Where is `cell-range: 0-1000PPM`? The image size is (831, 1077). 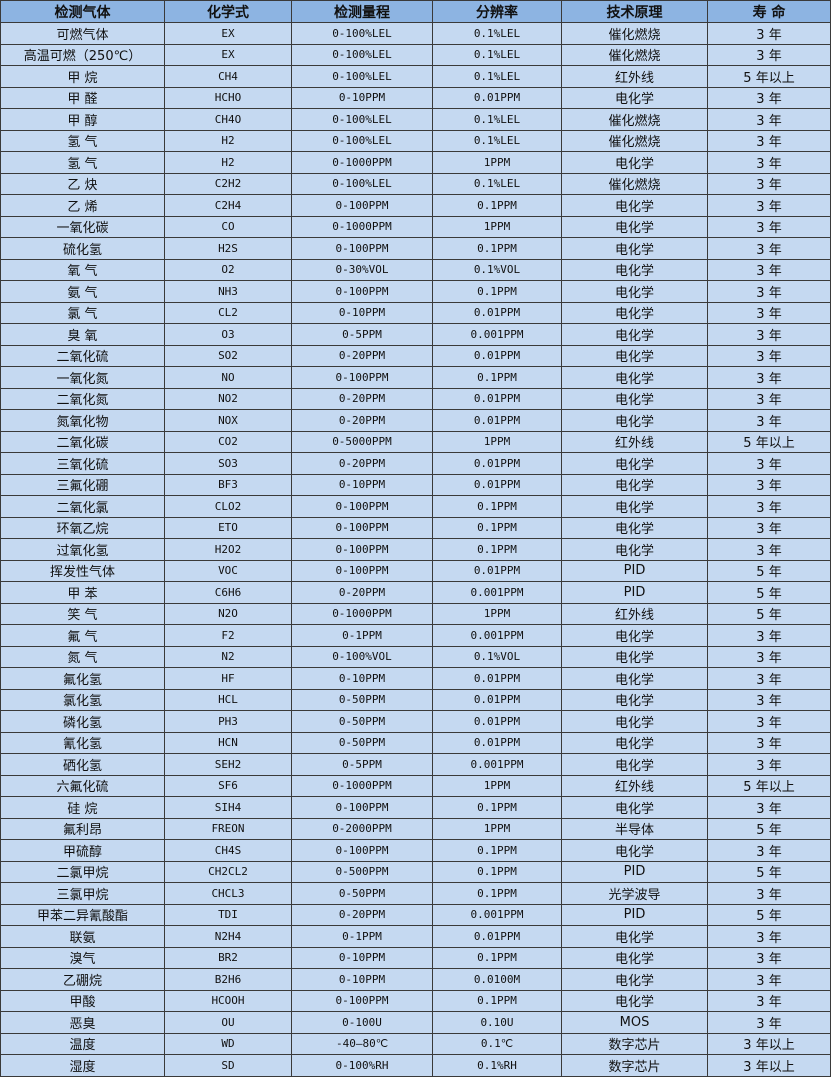 cell-range: 0-1000PPM is located at coordinates (362, 613).